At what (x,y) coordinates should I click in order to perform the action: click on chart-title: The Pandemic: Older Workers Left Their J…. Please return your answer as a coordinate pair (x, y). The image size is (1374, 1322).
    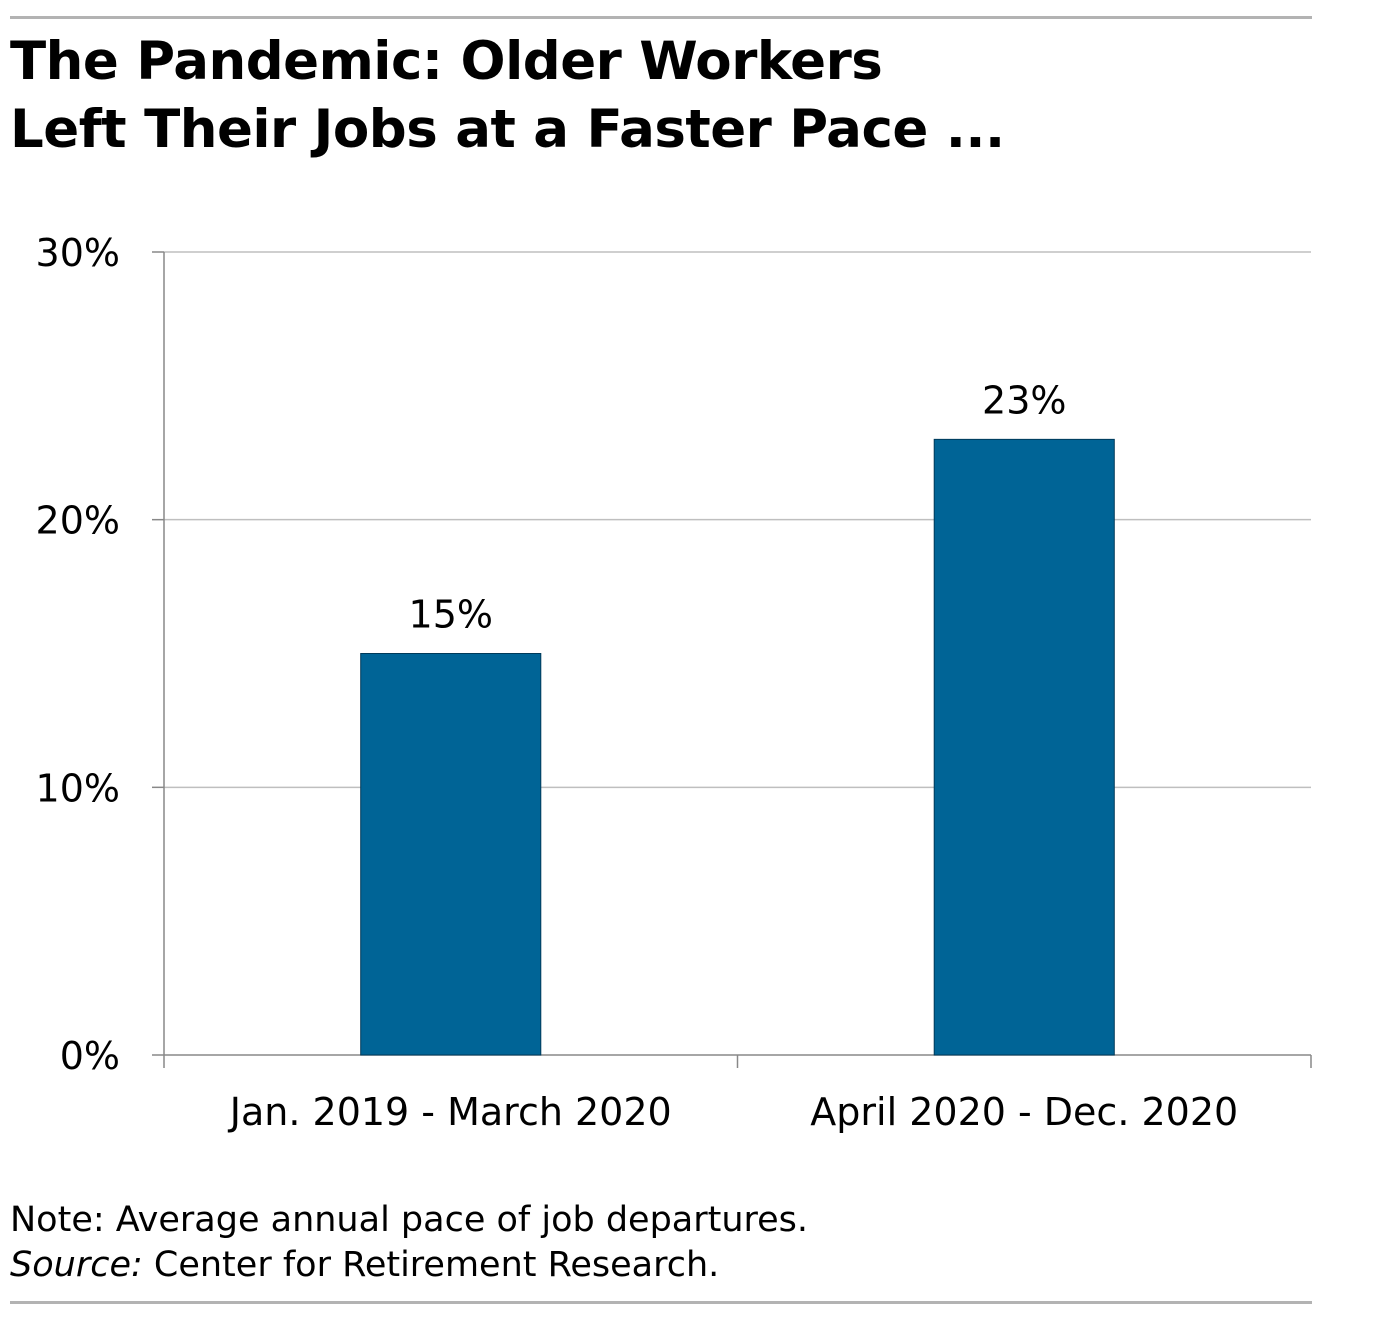
    Looking at the image, I should click on (507, 96).